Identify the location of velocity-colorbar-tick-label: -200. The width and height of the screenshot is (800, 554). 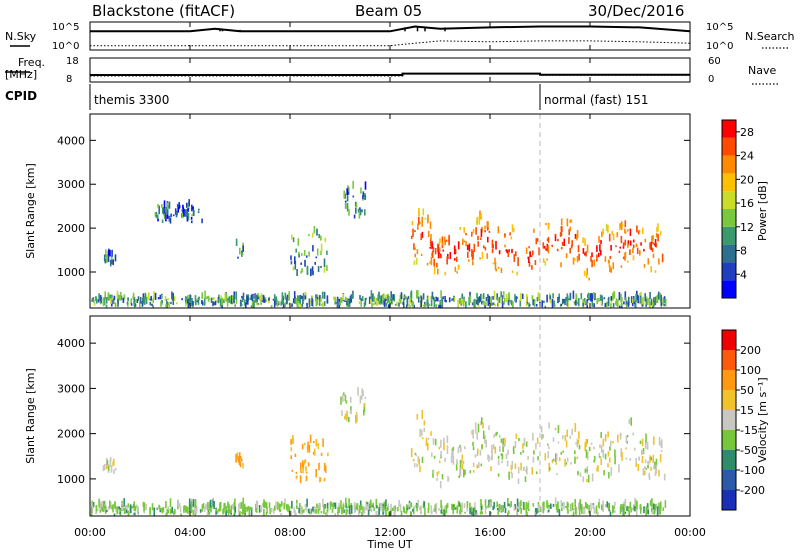
(752, 490).